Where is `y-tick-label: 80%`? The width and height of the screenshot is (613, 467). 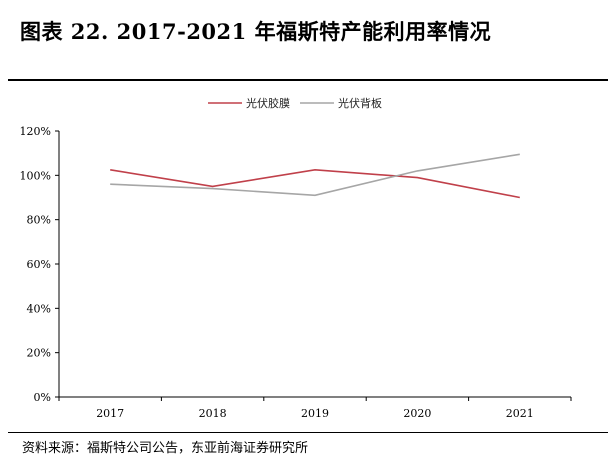 y-tick-label: 80% is located at coordinates (39, 220).